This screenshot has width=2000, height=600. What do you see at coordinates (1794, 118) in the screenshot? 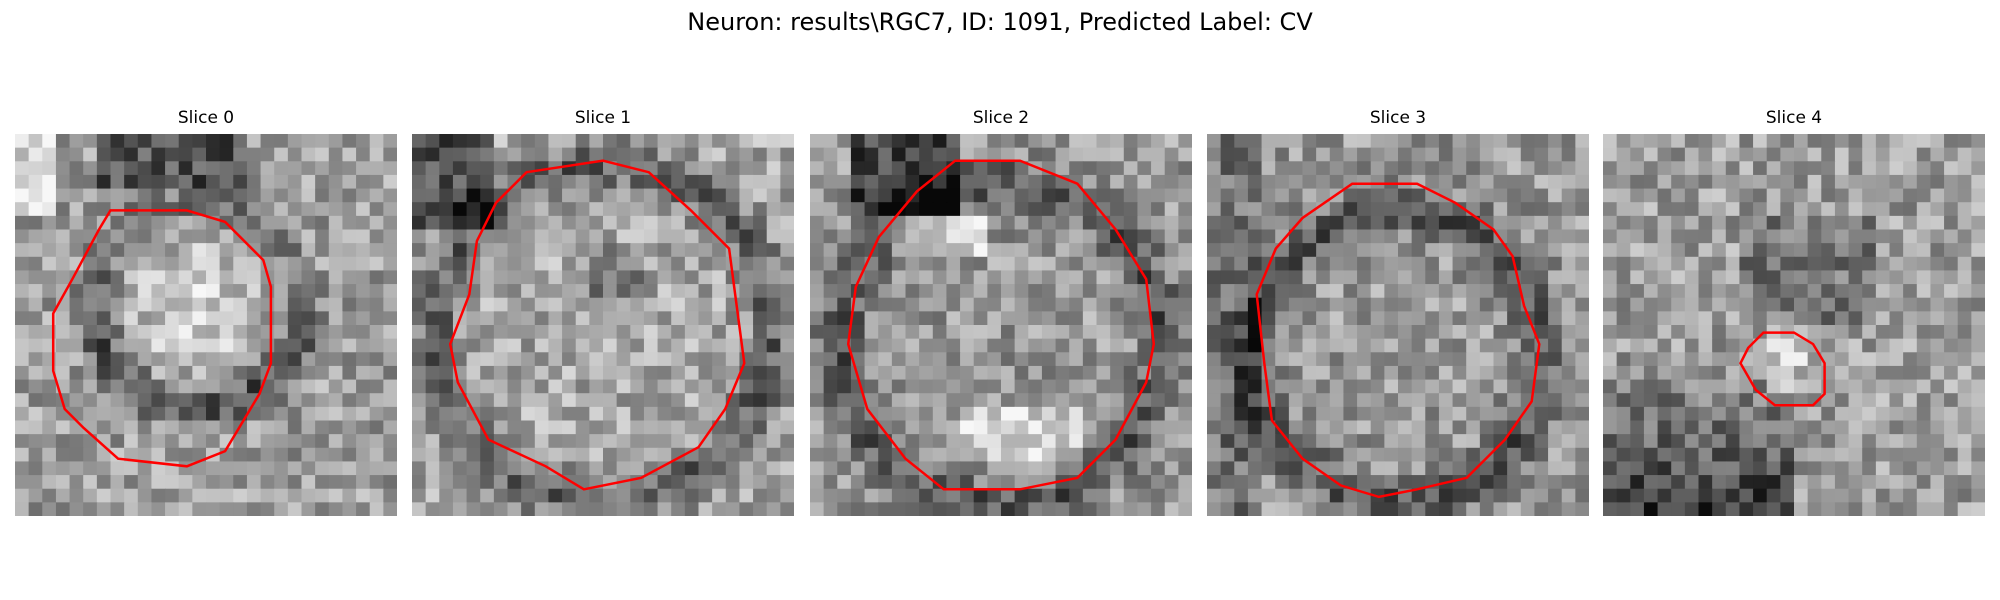
I see `slice-title: Slice 4` at bounding box center [1794, 118].